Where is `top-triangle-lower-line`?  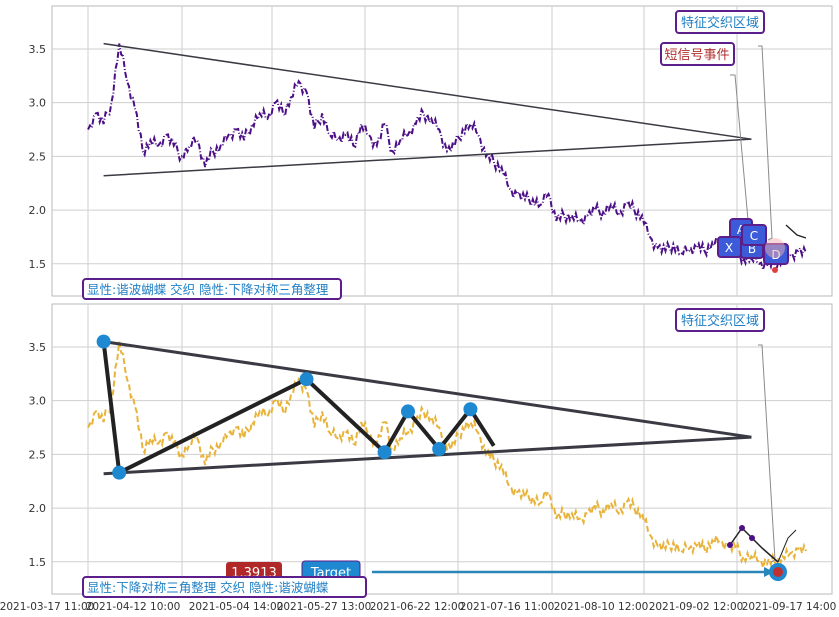
top-triangle-lower-line is located at coordinates (427, 157).